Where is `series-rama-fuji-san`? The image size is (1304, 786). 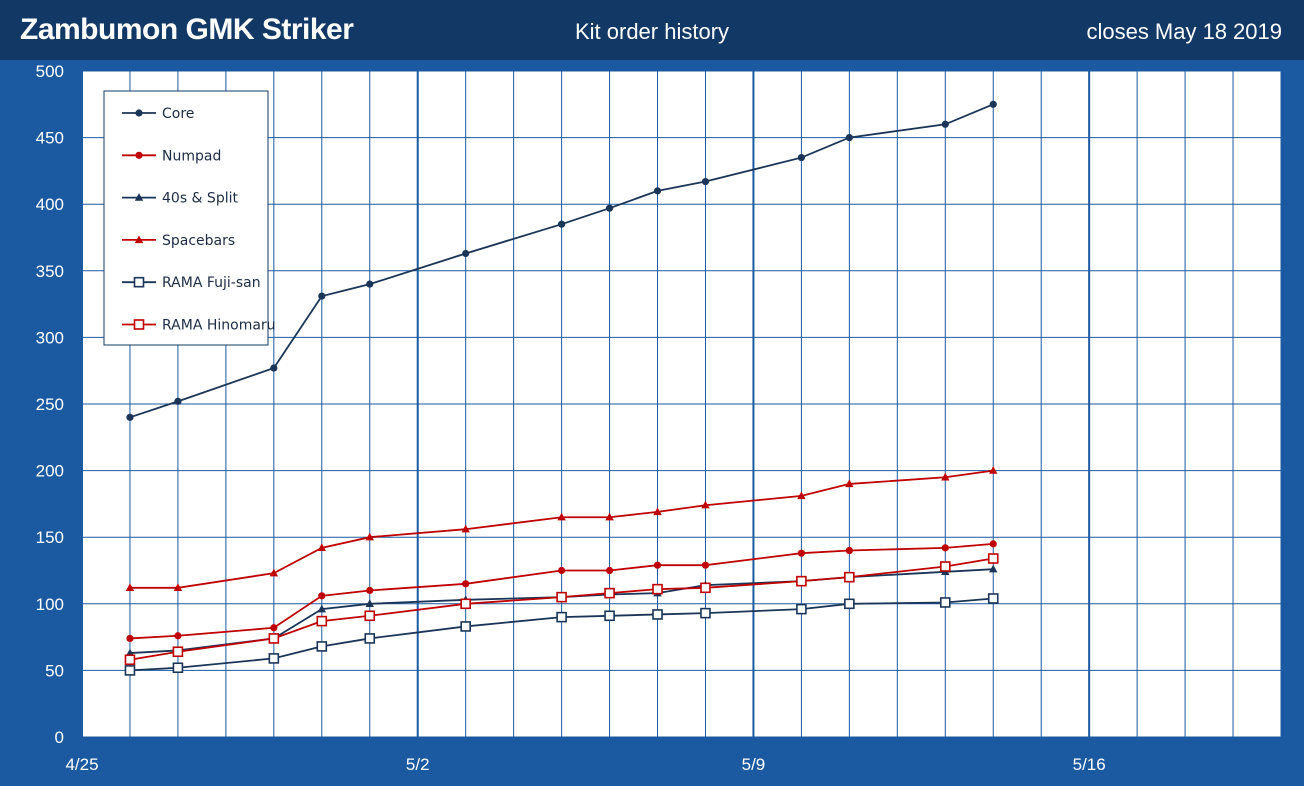
series-rama-fuji-san is located at coordinates (561, 634).